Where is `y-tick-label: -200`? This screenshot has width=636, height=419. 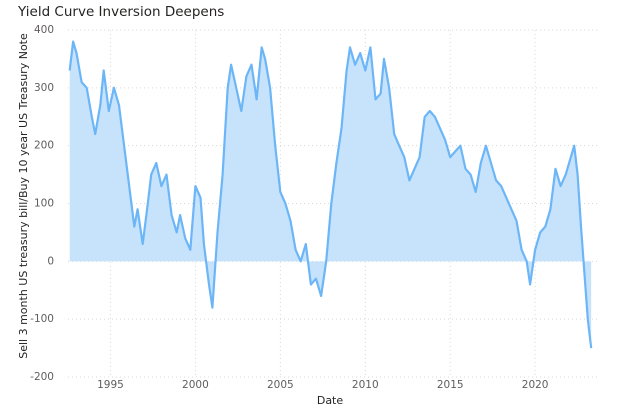
y-tick-label: -200 is located at coordinates (42, 377).